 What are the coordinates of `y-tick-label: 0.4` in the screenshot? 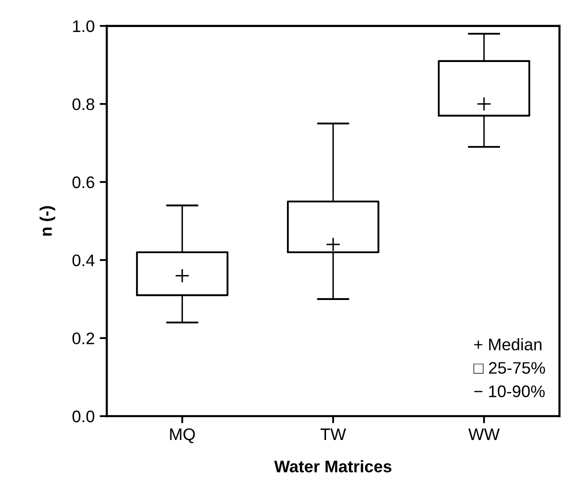 It's located at (83, 260).